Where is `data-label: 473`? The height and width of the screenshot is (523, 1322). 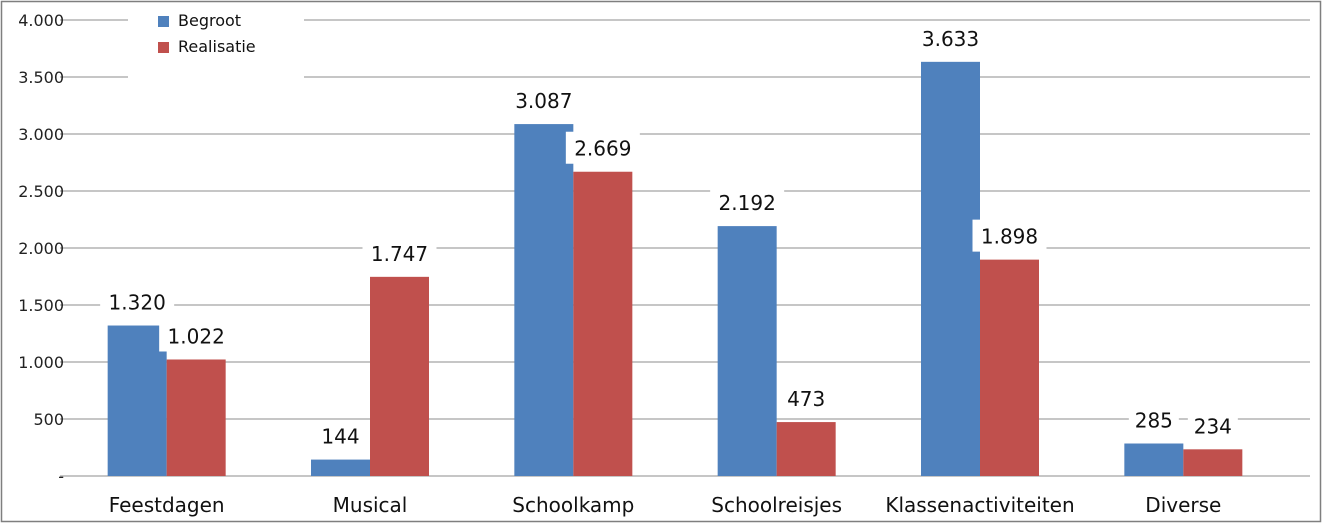 data-label: 473 is located at coordinates (806, 399).